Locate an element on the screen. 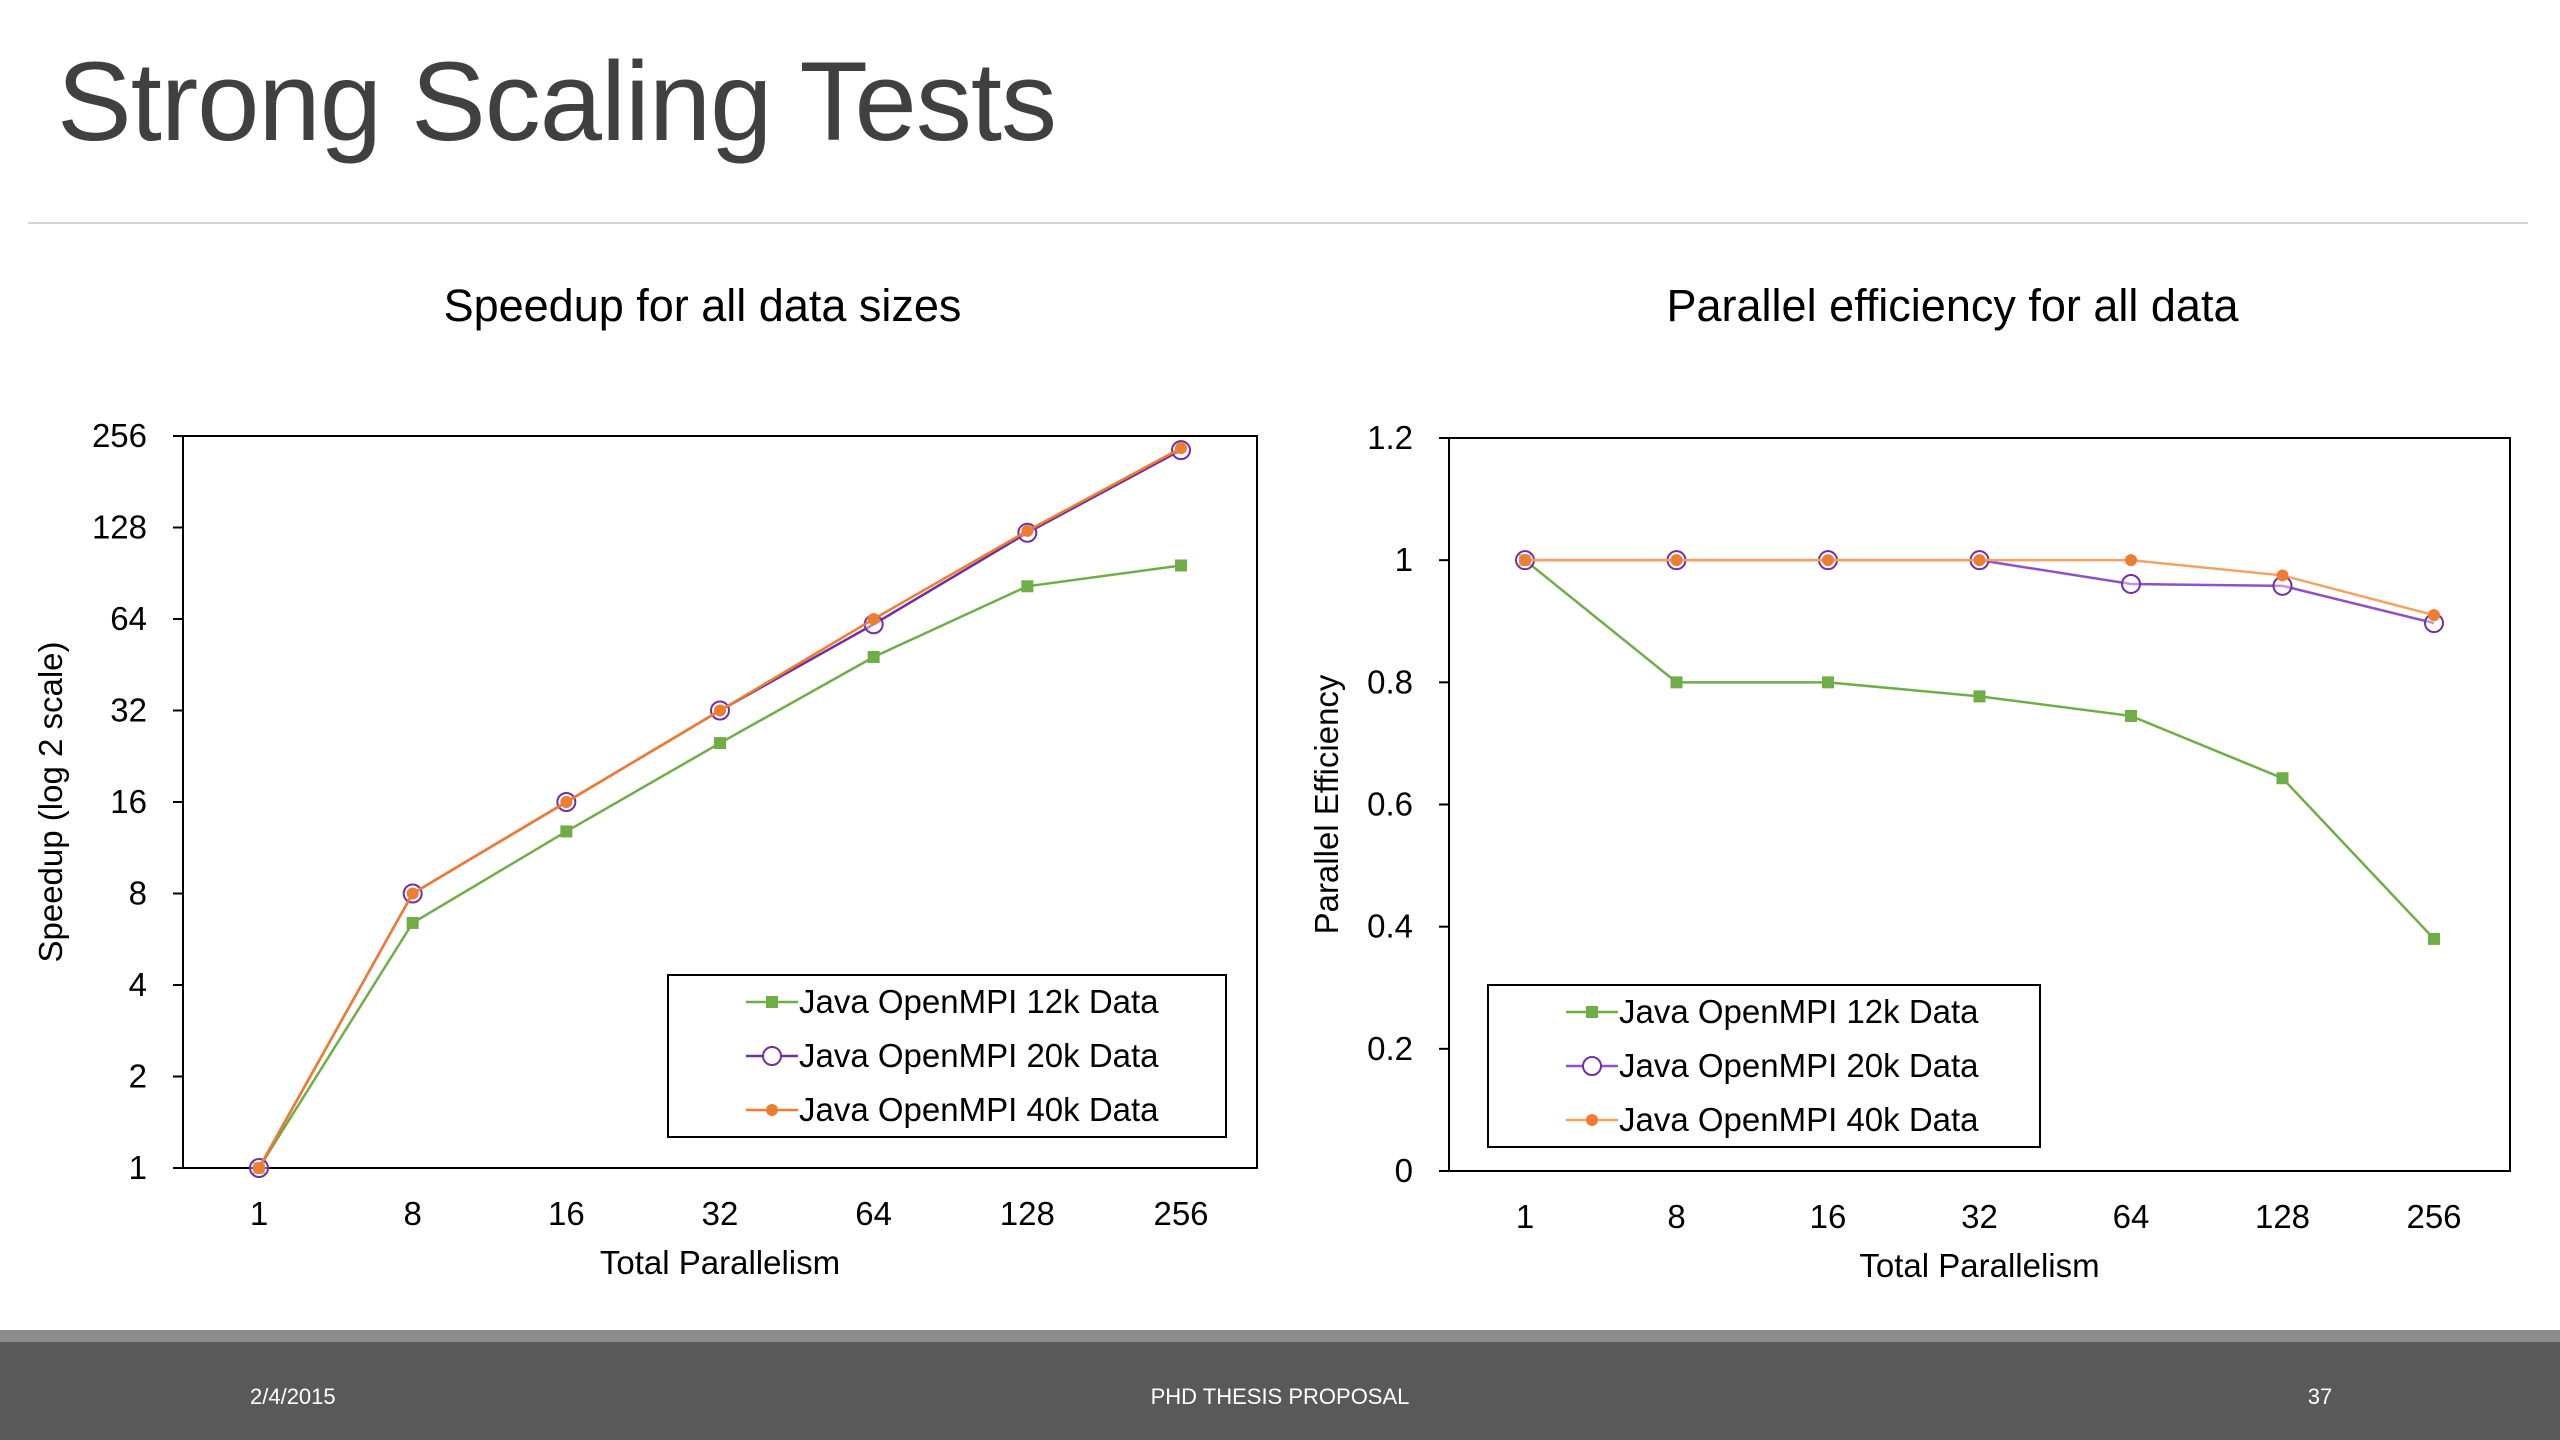  y-tick-label: 0 is located at coordinates (1404, 1170).